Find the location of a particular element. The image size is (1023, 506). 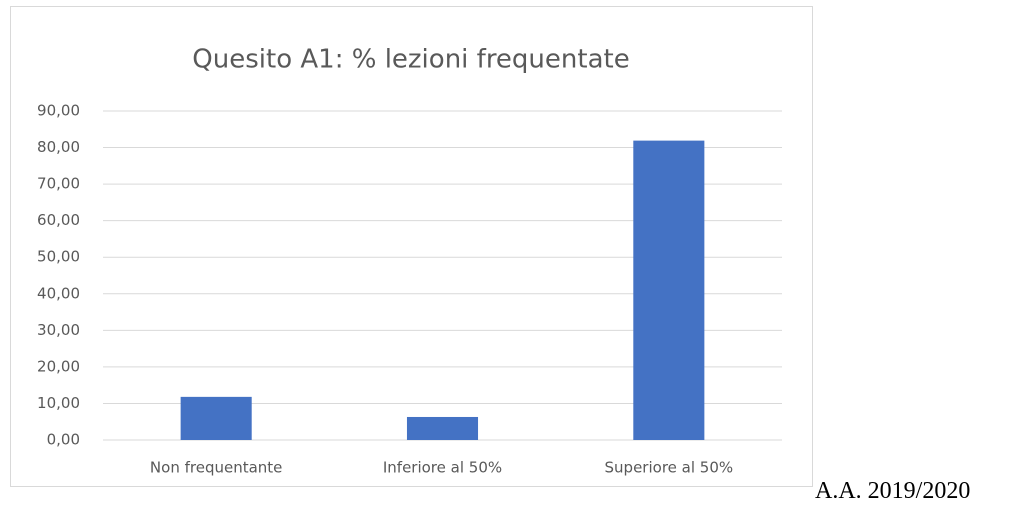

x-tick-label: Non frequentante is located at coordinates (216, 468).